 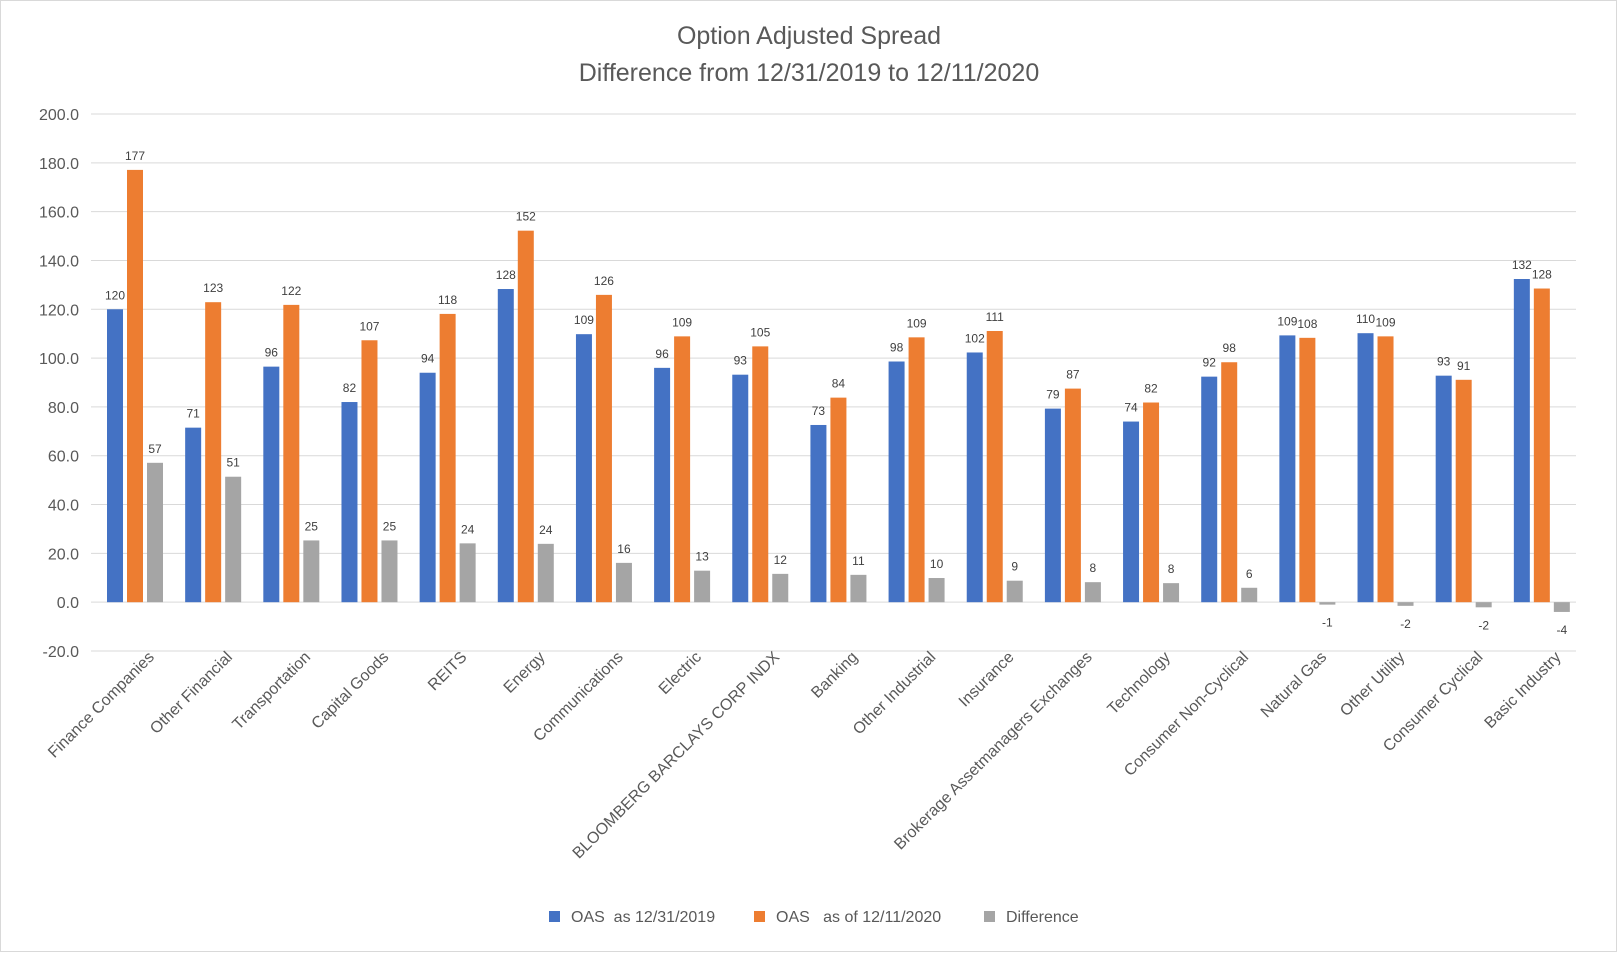 What do you see at coordinates (975, 338) in the screenshot?
I see `data-label: 102` at bounding box center [975, 338].